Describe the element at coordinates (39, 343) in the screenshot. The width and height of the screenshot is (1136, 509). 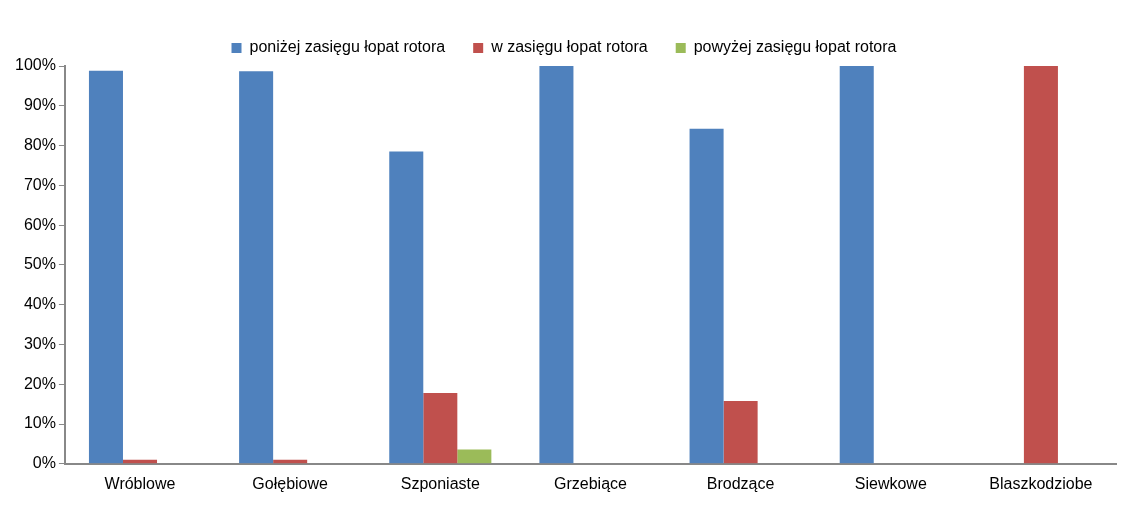
I see `y-tick-label: 30%` at that location.